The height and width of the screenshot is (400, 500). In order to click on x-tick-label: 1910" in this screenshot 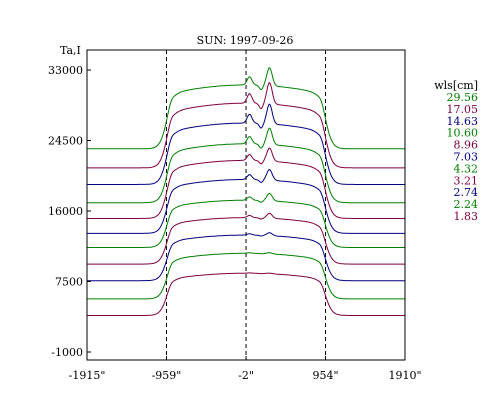, I will do `click(404, 375)`.